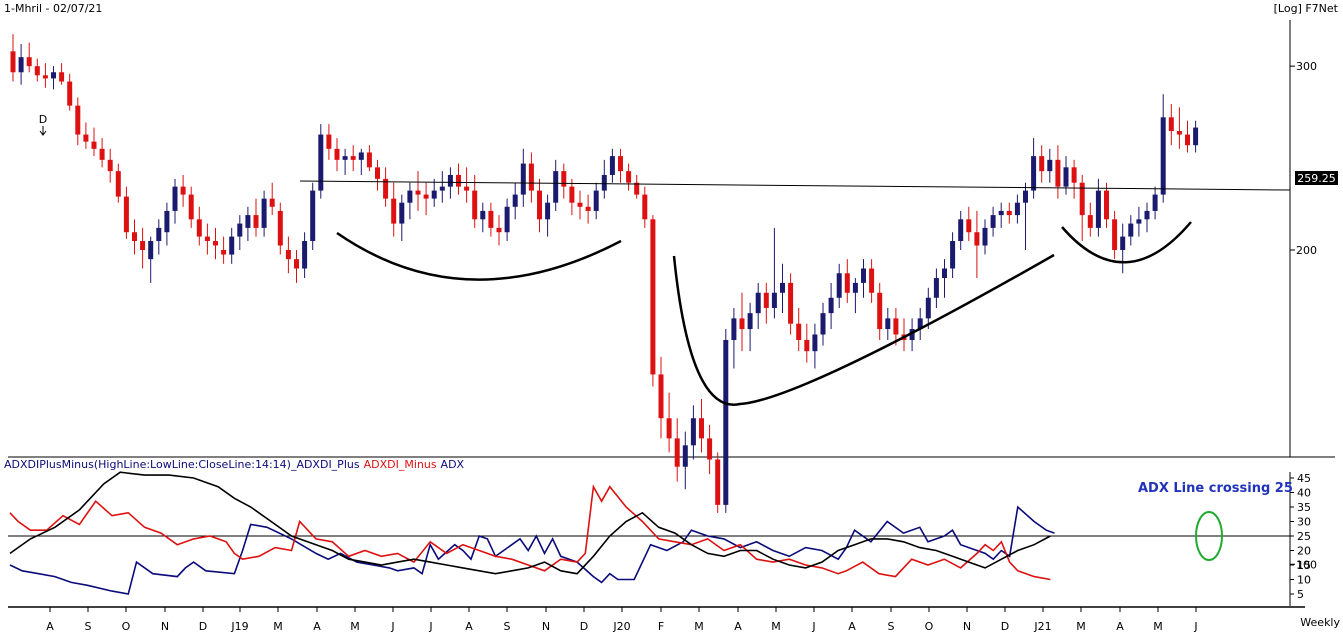 This screenshot has width=1343, height=634. I want to click on legend-adx: ADX, so click(453, 464).